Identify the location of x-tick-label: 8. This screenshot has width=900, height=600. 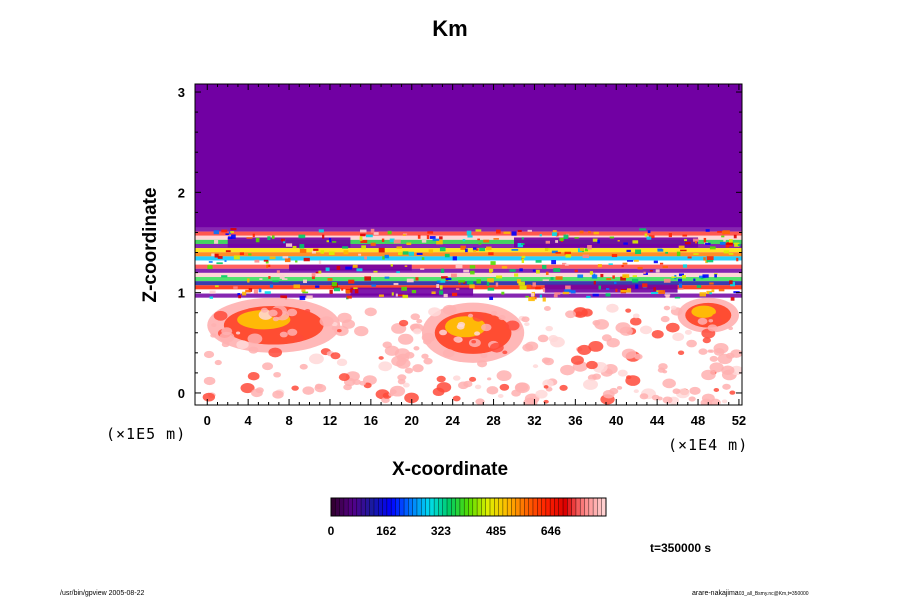
(288, 420).